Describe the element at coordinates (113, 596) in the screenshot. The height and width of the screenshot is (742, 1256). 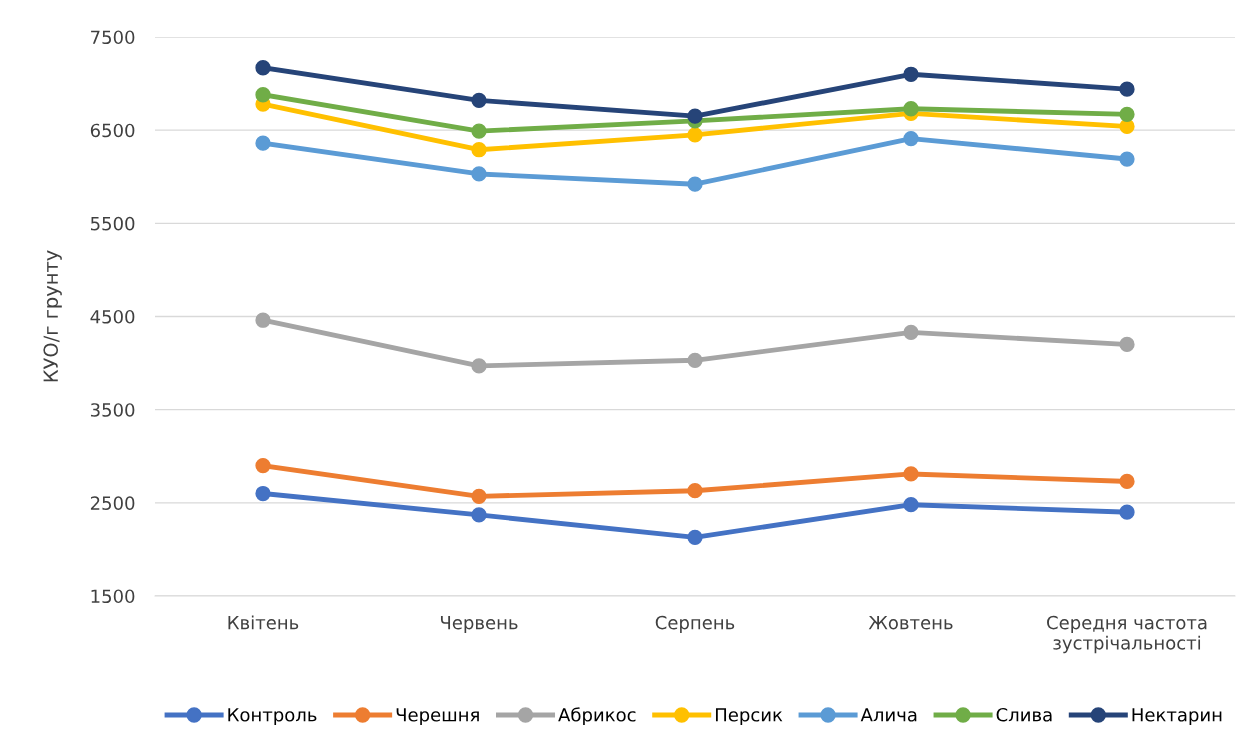
I see `y-tick-label: 1500` at that location.